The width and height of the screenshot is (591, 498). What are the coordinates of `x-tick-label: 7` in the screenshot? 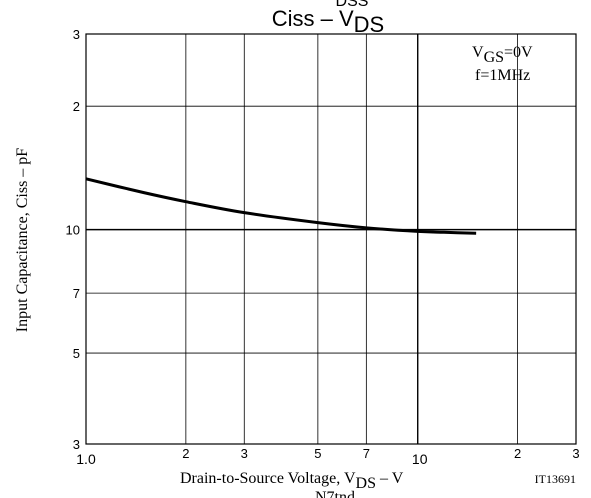 It's located at (366, 453).